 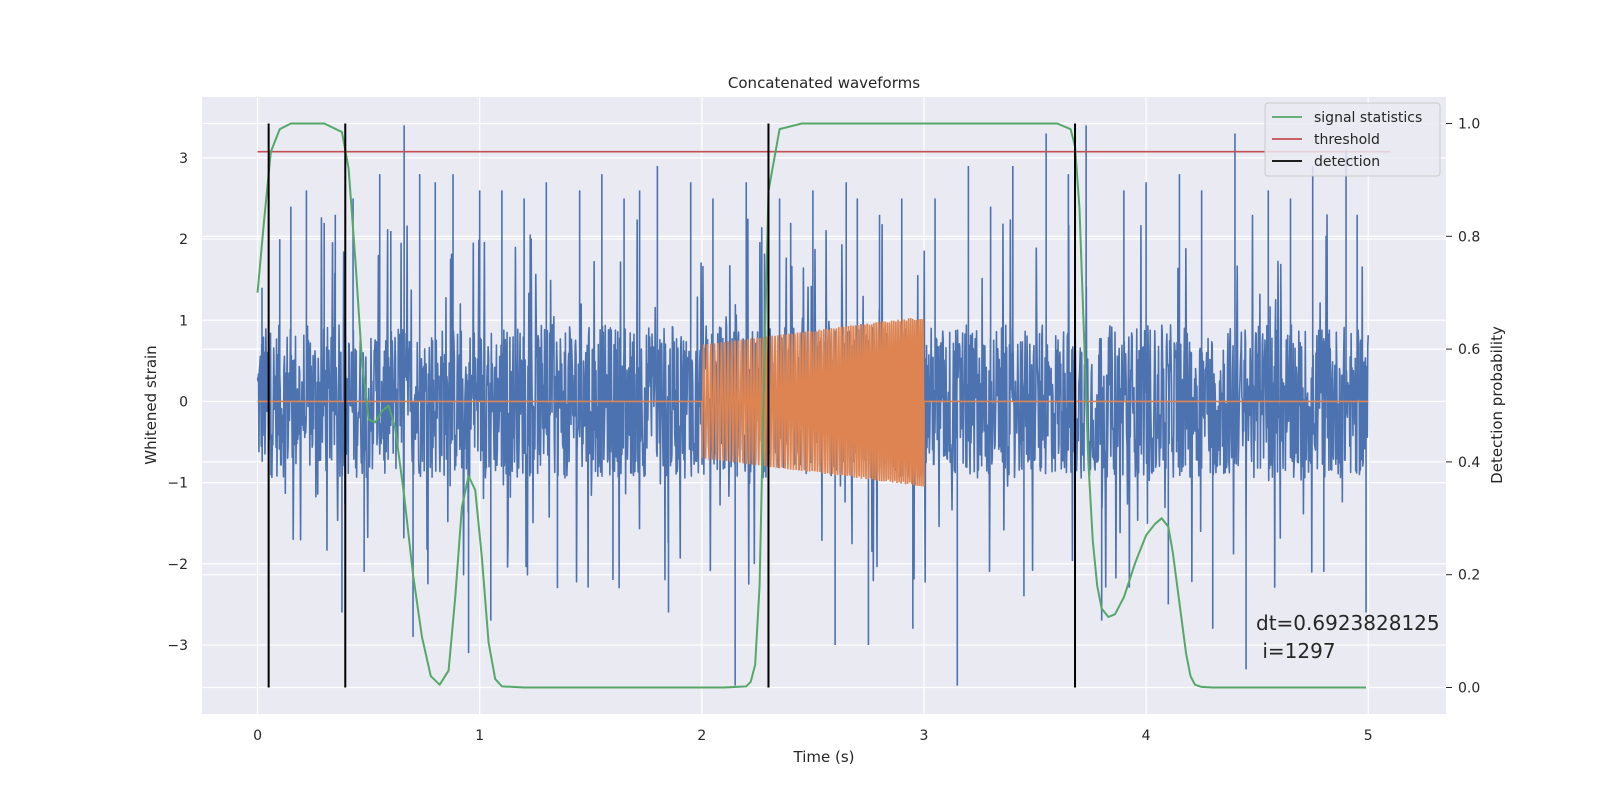 I want to click on legend-label-threshold: threshold, so click(x=1347, y=140).